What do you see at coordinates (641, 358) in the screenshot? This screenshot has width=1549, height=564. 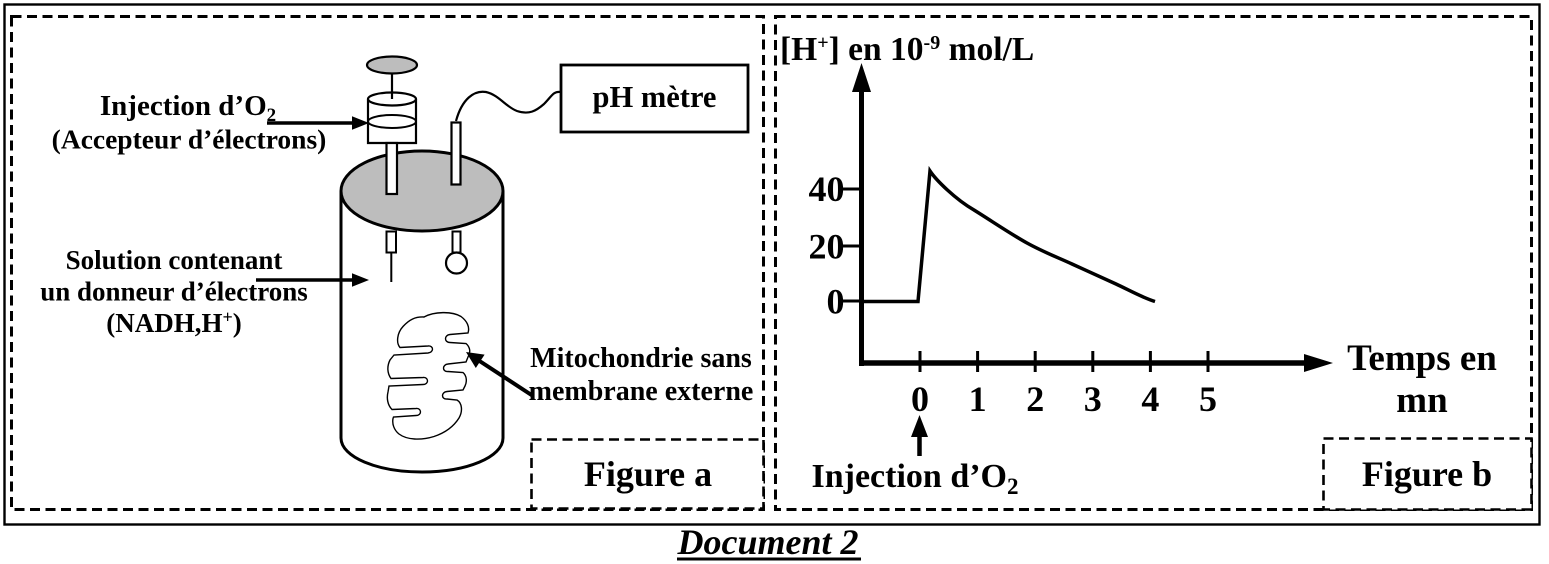 I see `svg-text: Mitochondrie sans` at bounding box center [641, 358].